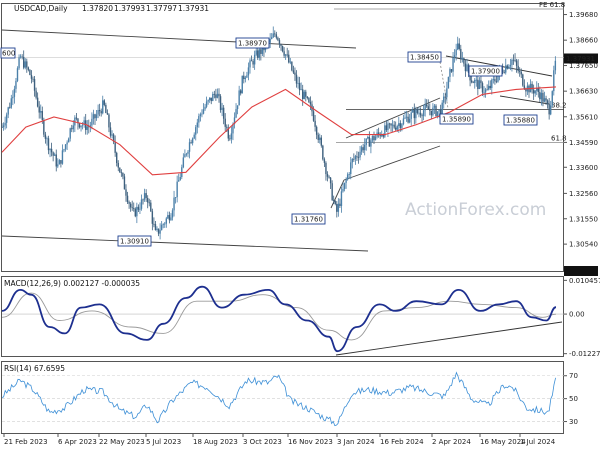 The image size is (600, 450). Describe the element at coordinates (252, 43) in the screenshot. I see `price-annotation-box` at that location.